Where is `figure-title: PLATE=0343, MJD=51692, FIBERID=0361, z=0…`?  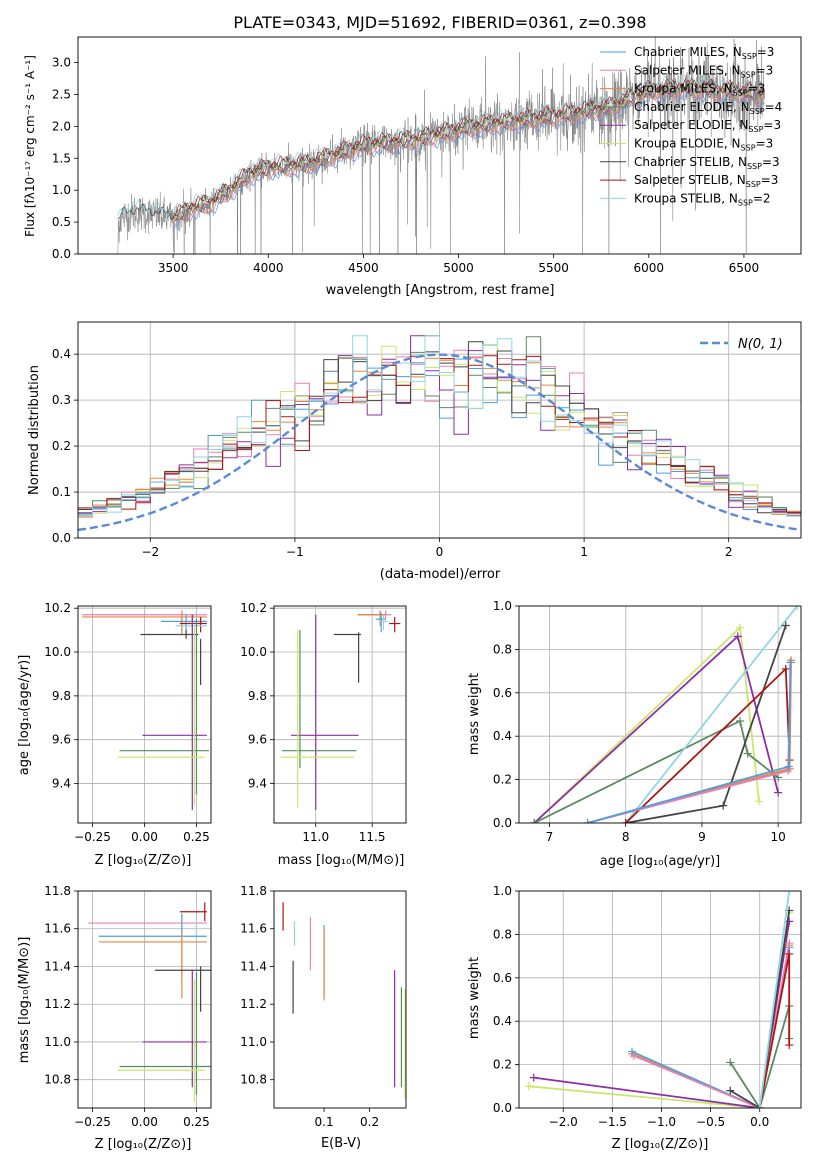 figure-title: PLATE=0343, MJD=51692, FIBERID=0361, z=0… is located at coordinates (439, 22).